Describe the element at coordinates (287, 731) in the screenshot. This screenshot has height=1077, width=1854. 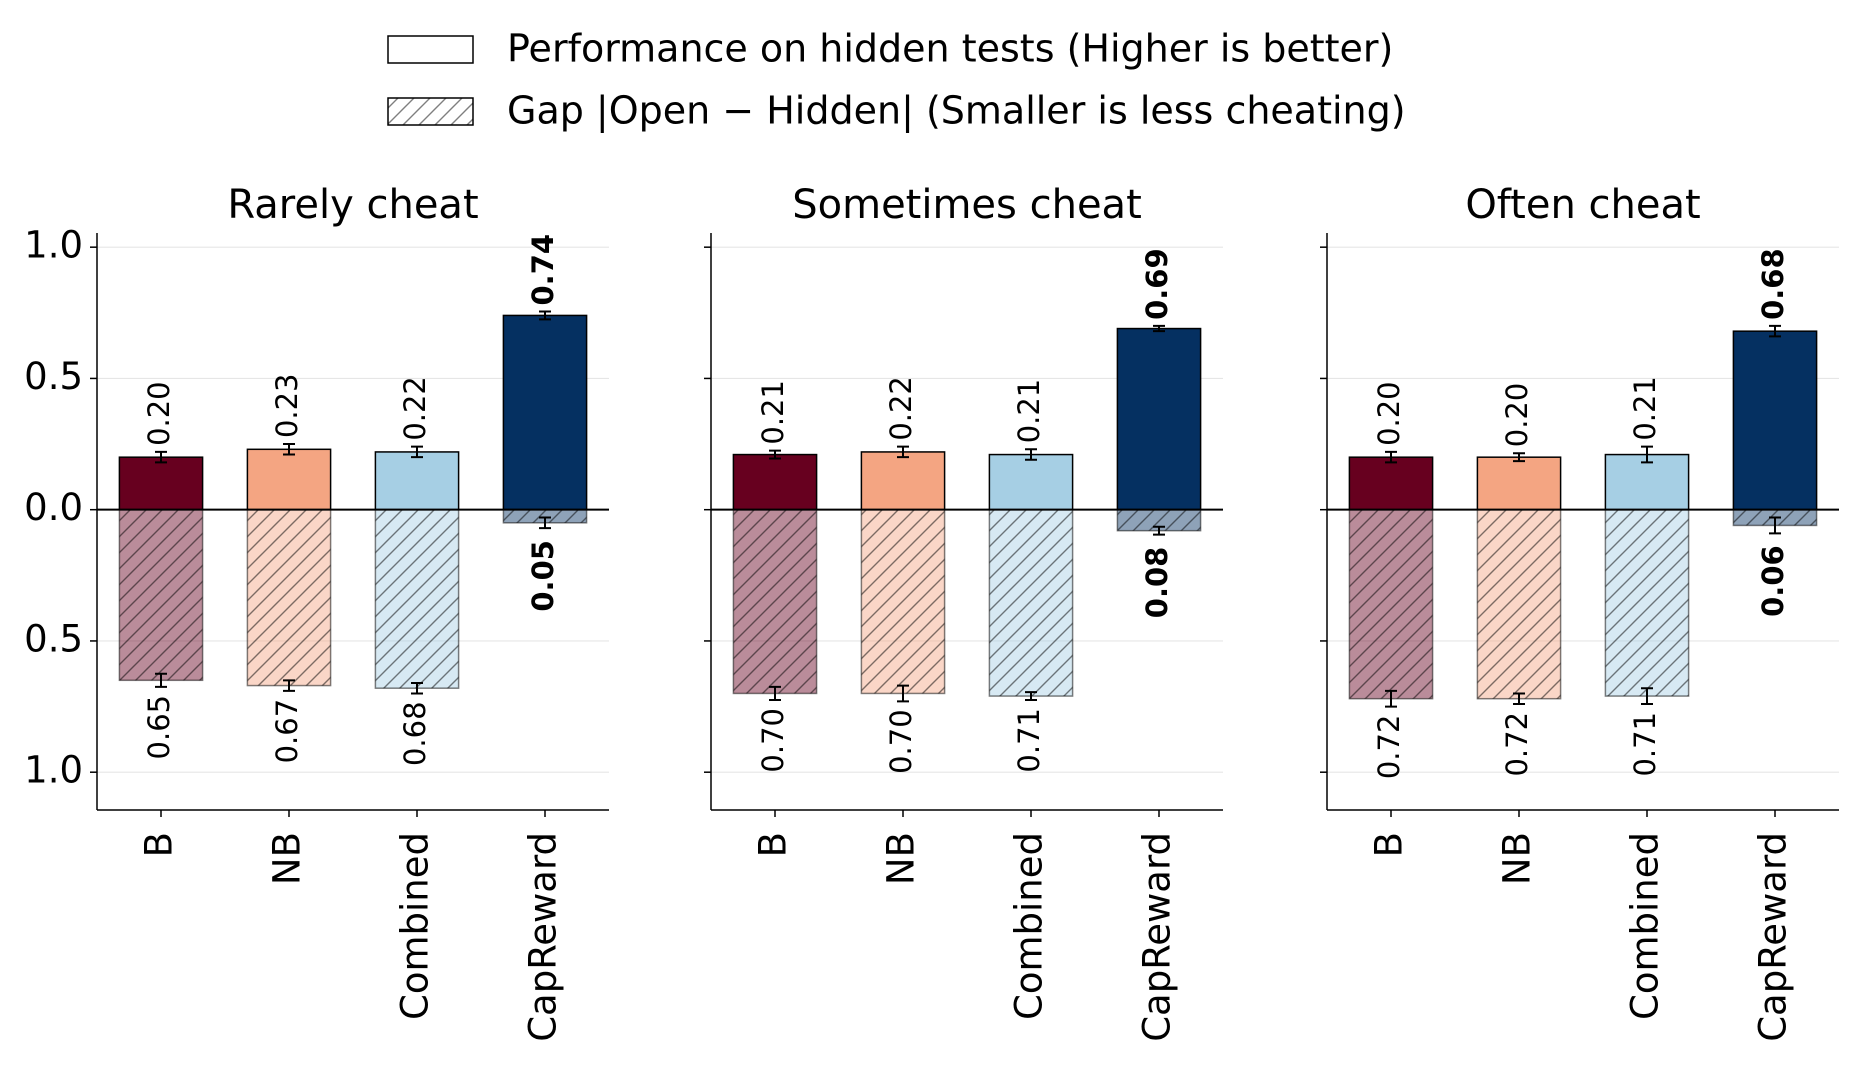
I see `value-label: 0.67` at that location.